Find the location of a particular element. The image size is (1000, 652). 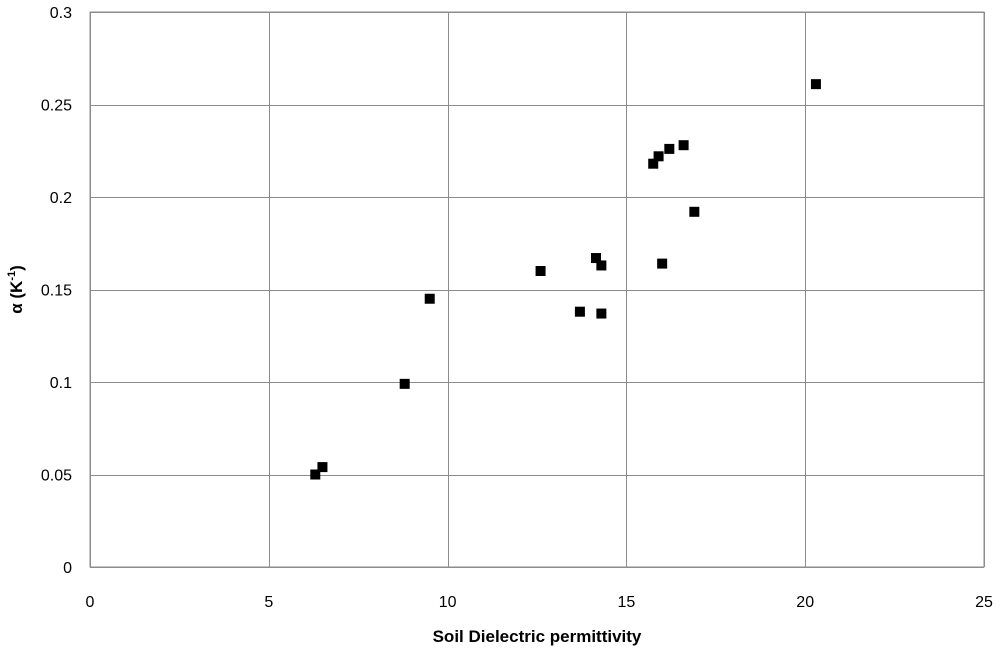

x-axis-title: Soil Dielectric permittivity is located at coordinates (537, 636).